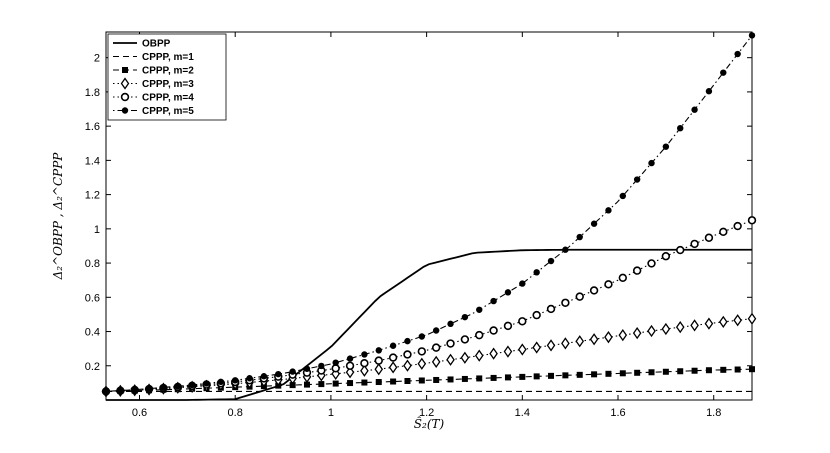  I want to click on legend-box, so click(167, 77).